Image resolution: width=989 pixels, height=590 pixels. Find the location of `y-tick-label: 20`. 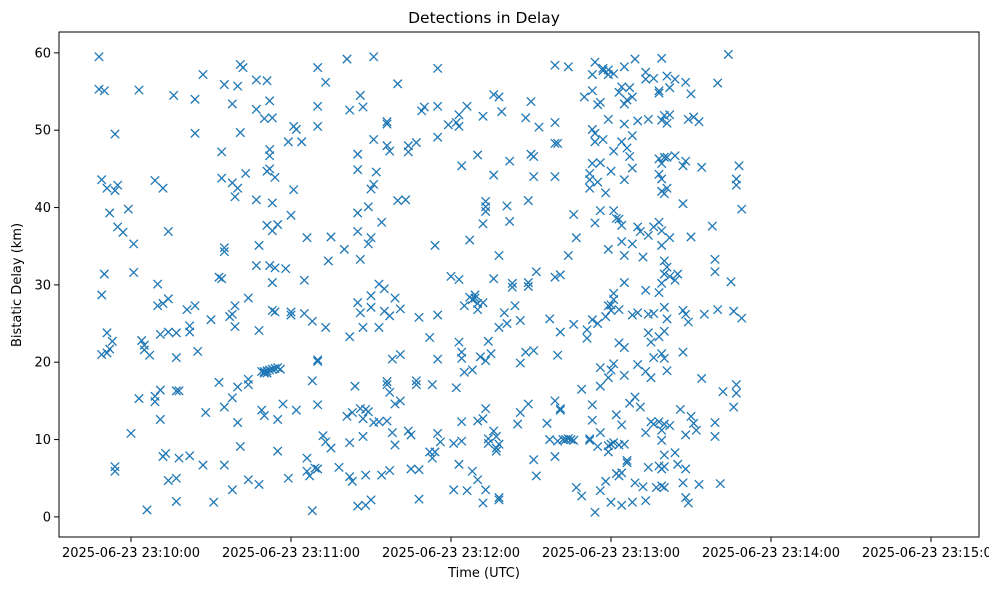

y-tick-label: 20 is located at coordinates (42, 363).